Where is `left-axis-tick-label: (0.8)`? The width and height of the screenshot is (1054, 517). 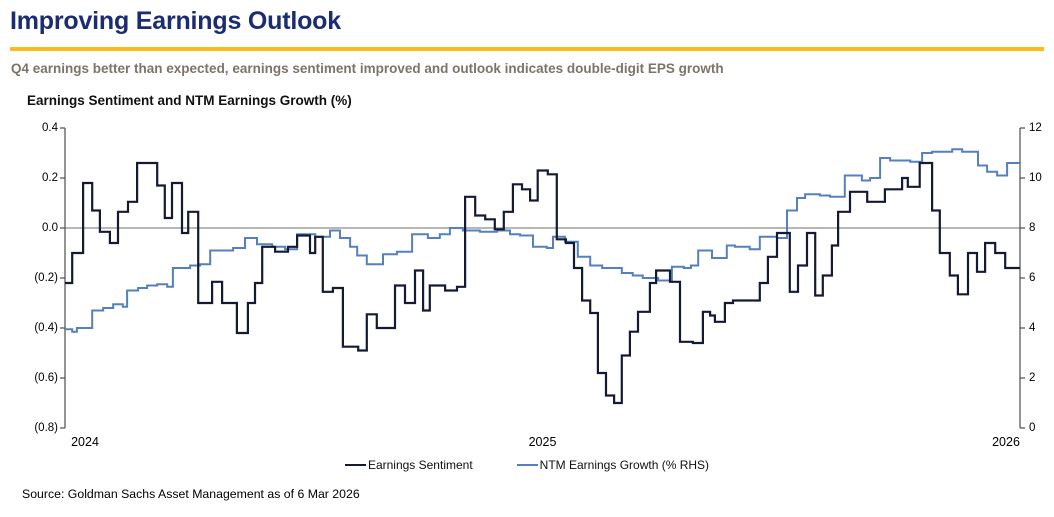
left-axis-tick-label: (0.8) is located at coordinates (46, 428).